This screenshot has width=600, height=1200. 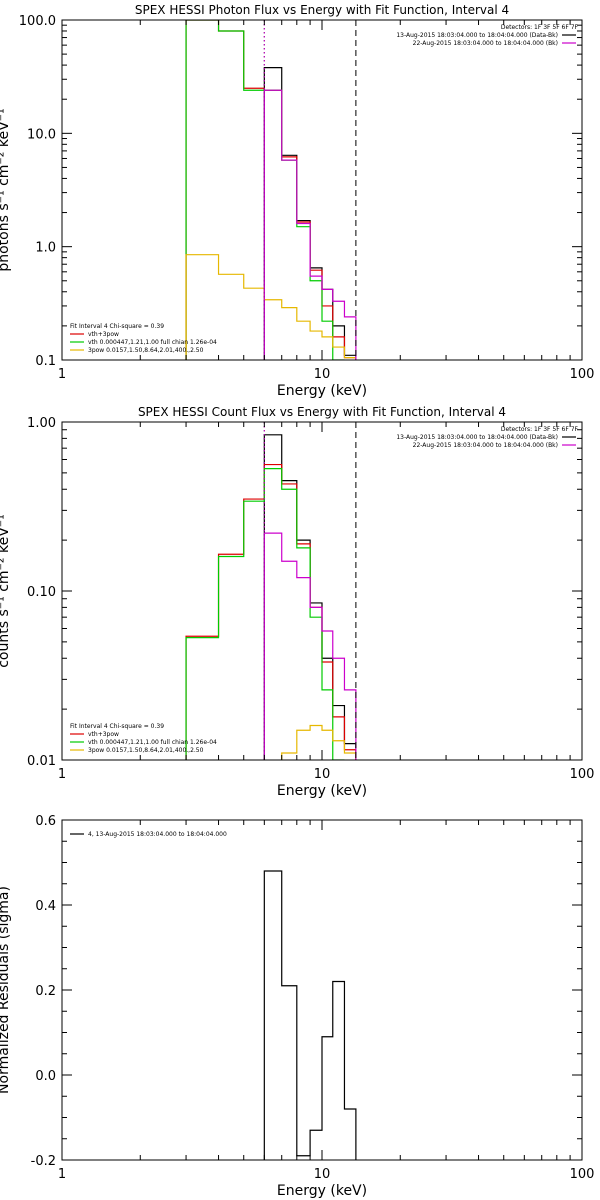 I want to click on y-axis-label: counts s⁻¹ cm⁻² keV⁻¹, so click(x=6, y=591).